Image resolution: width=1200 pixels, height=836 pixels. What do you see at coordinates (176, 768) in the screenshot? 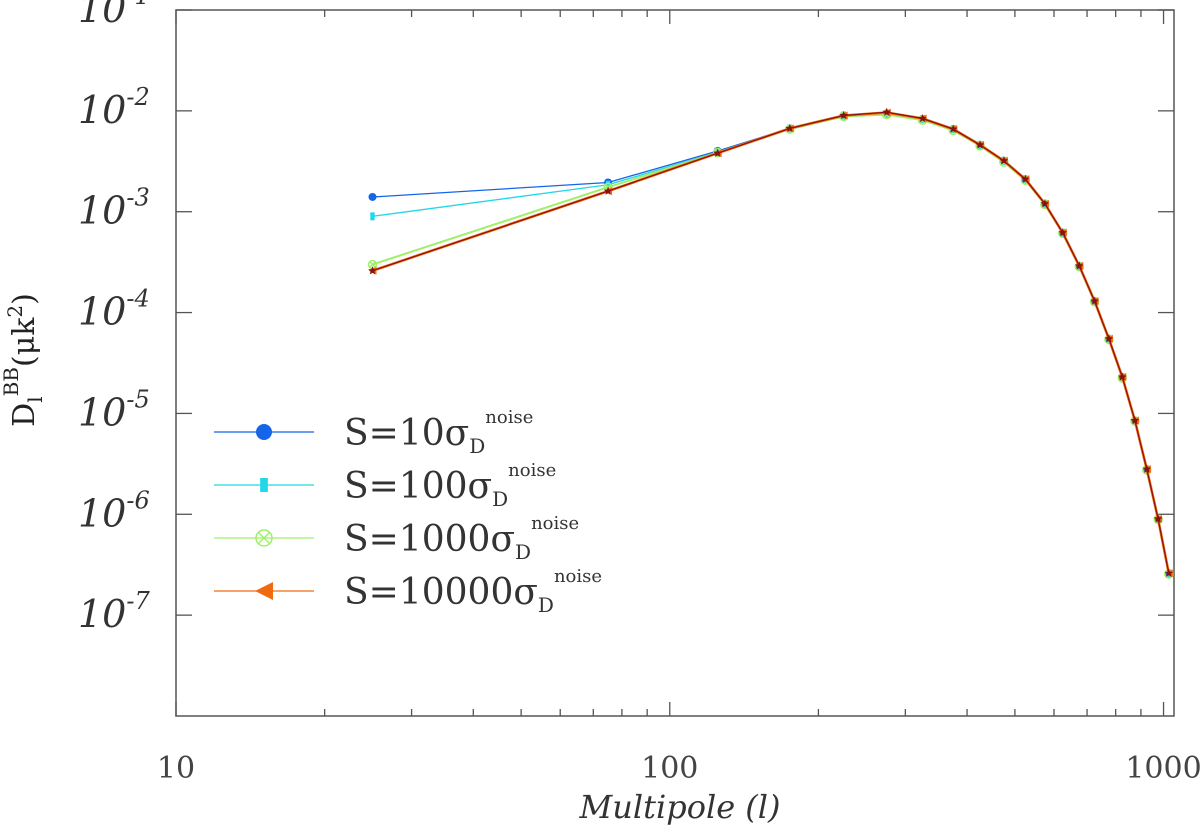
I see `x-tick-label: 10` at bounding box center [176, 768].